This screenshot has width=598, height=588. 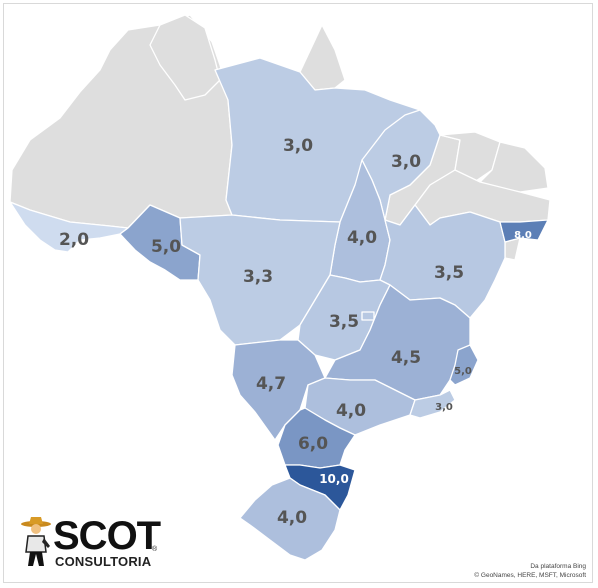 What do you see at coordinates (464, 365) in the screenshot?
I see `state-espirito-santo` at bounding box center [464, 365].